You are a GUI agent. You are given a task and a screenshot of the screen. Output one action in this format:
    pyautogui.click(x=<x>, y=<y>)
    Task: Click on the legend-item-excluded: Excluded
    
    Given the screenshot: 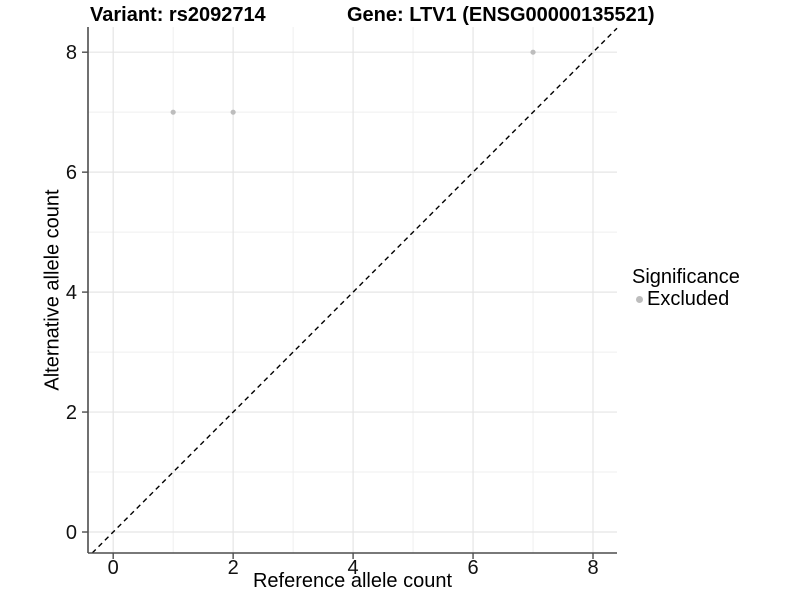 What is the action you would take?
    pyautogui.click(x=686, y=299)
    